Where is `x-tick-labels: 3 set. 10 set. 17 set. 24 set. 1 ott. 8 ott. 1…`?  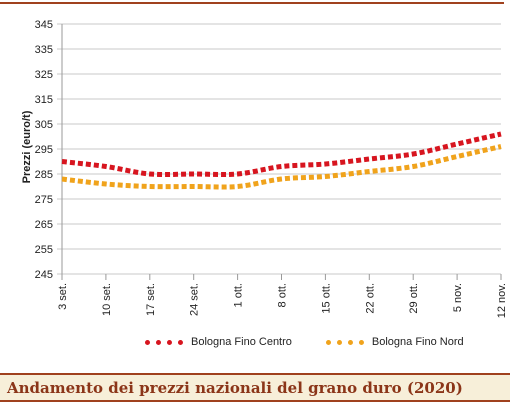 x-tick-labels: 3 set. 10 set. 17 set. 24 set. 1 ott. 8 ott. 1… is located at coordinates (282, 296).